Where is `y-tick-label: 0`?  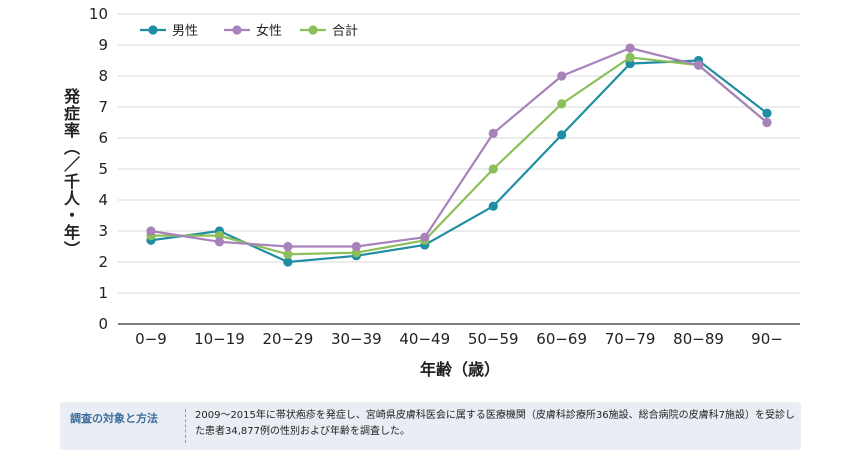 y-tick-label: 0 is located at coordinates (103, 324).